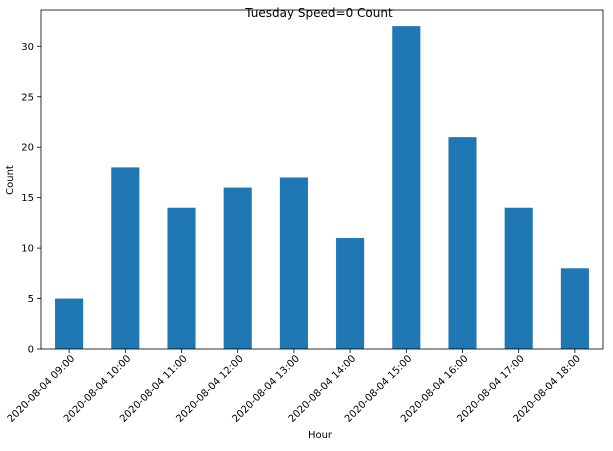  What do you see at coordinates (10, 180) in the screenshot?
I see `y-axis-label: Count` at bounding box center [10, 180].